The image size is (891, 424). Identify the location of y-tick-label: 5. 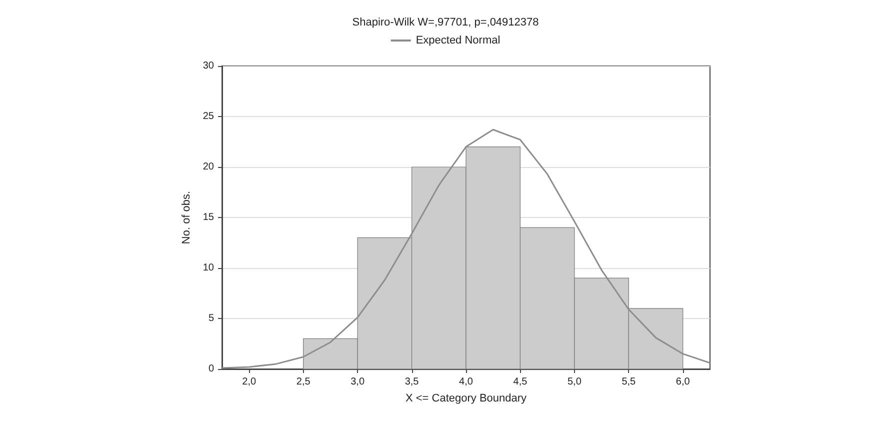
(211, 318).